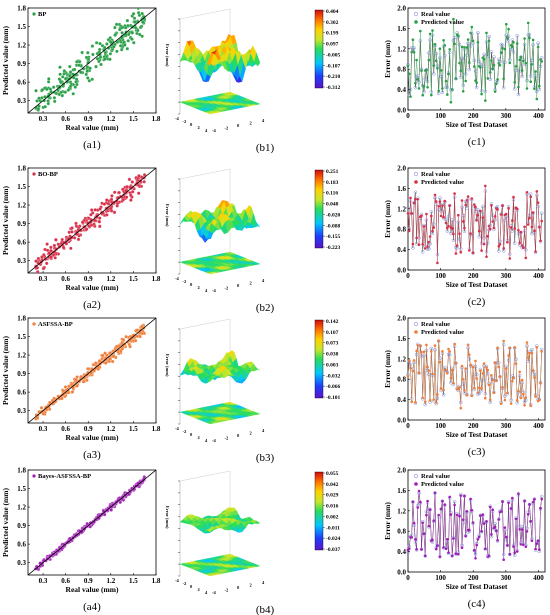  What do you see at coordinates (333, 539) in the screenshot?
I see `colorbar-label: -0.024` at bounding box center [333, 539].